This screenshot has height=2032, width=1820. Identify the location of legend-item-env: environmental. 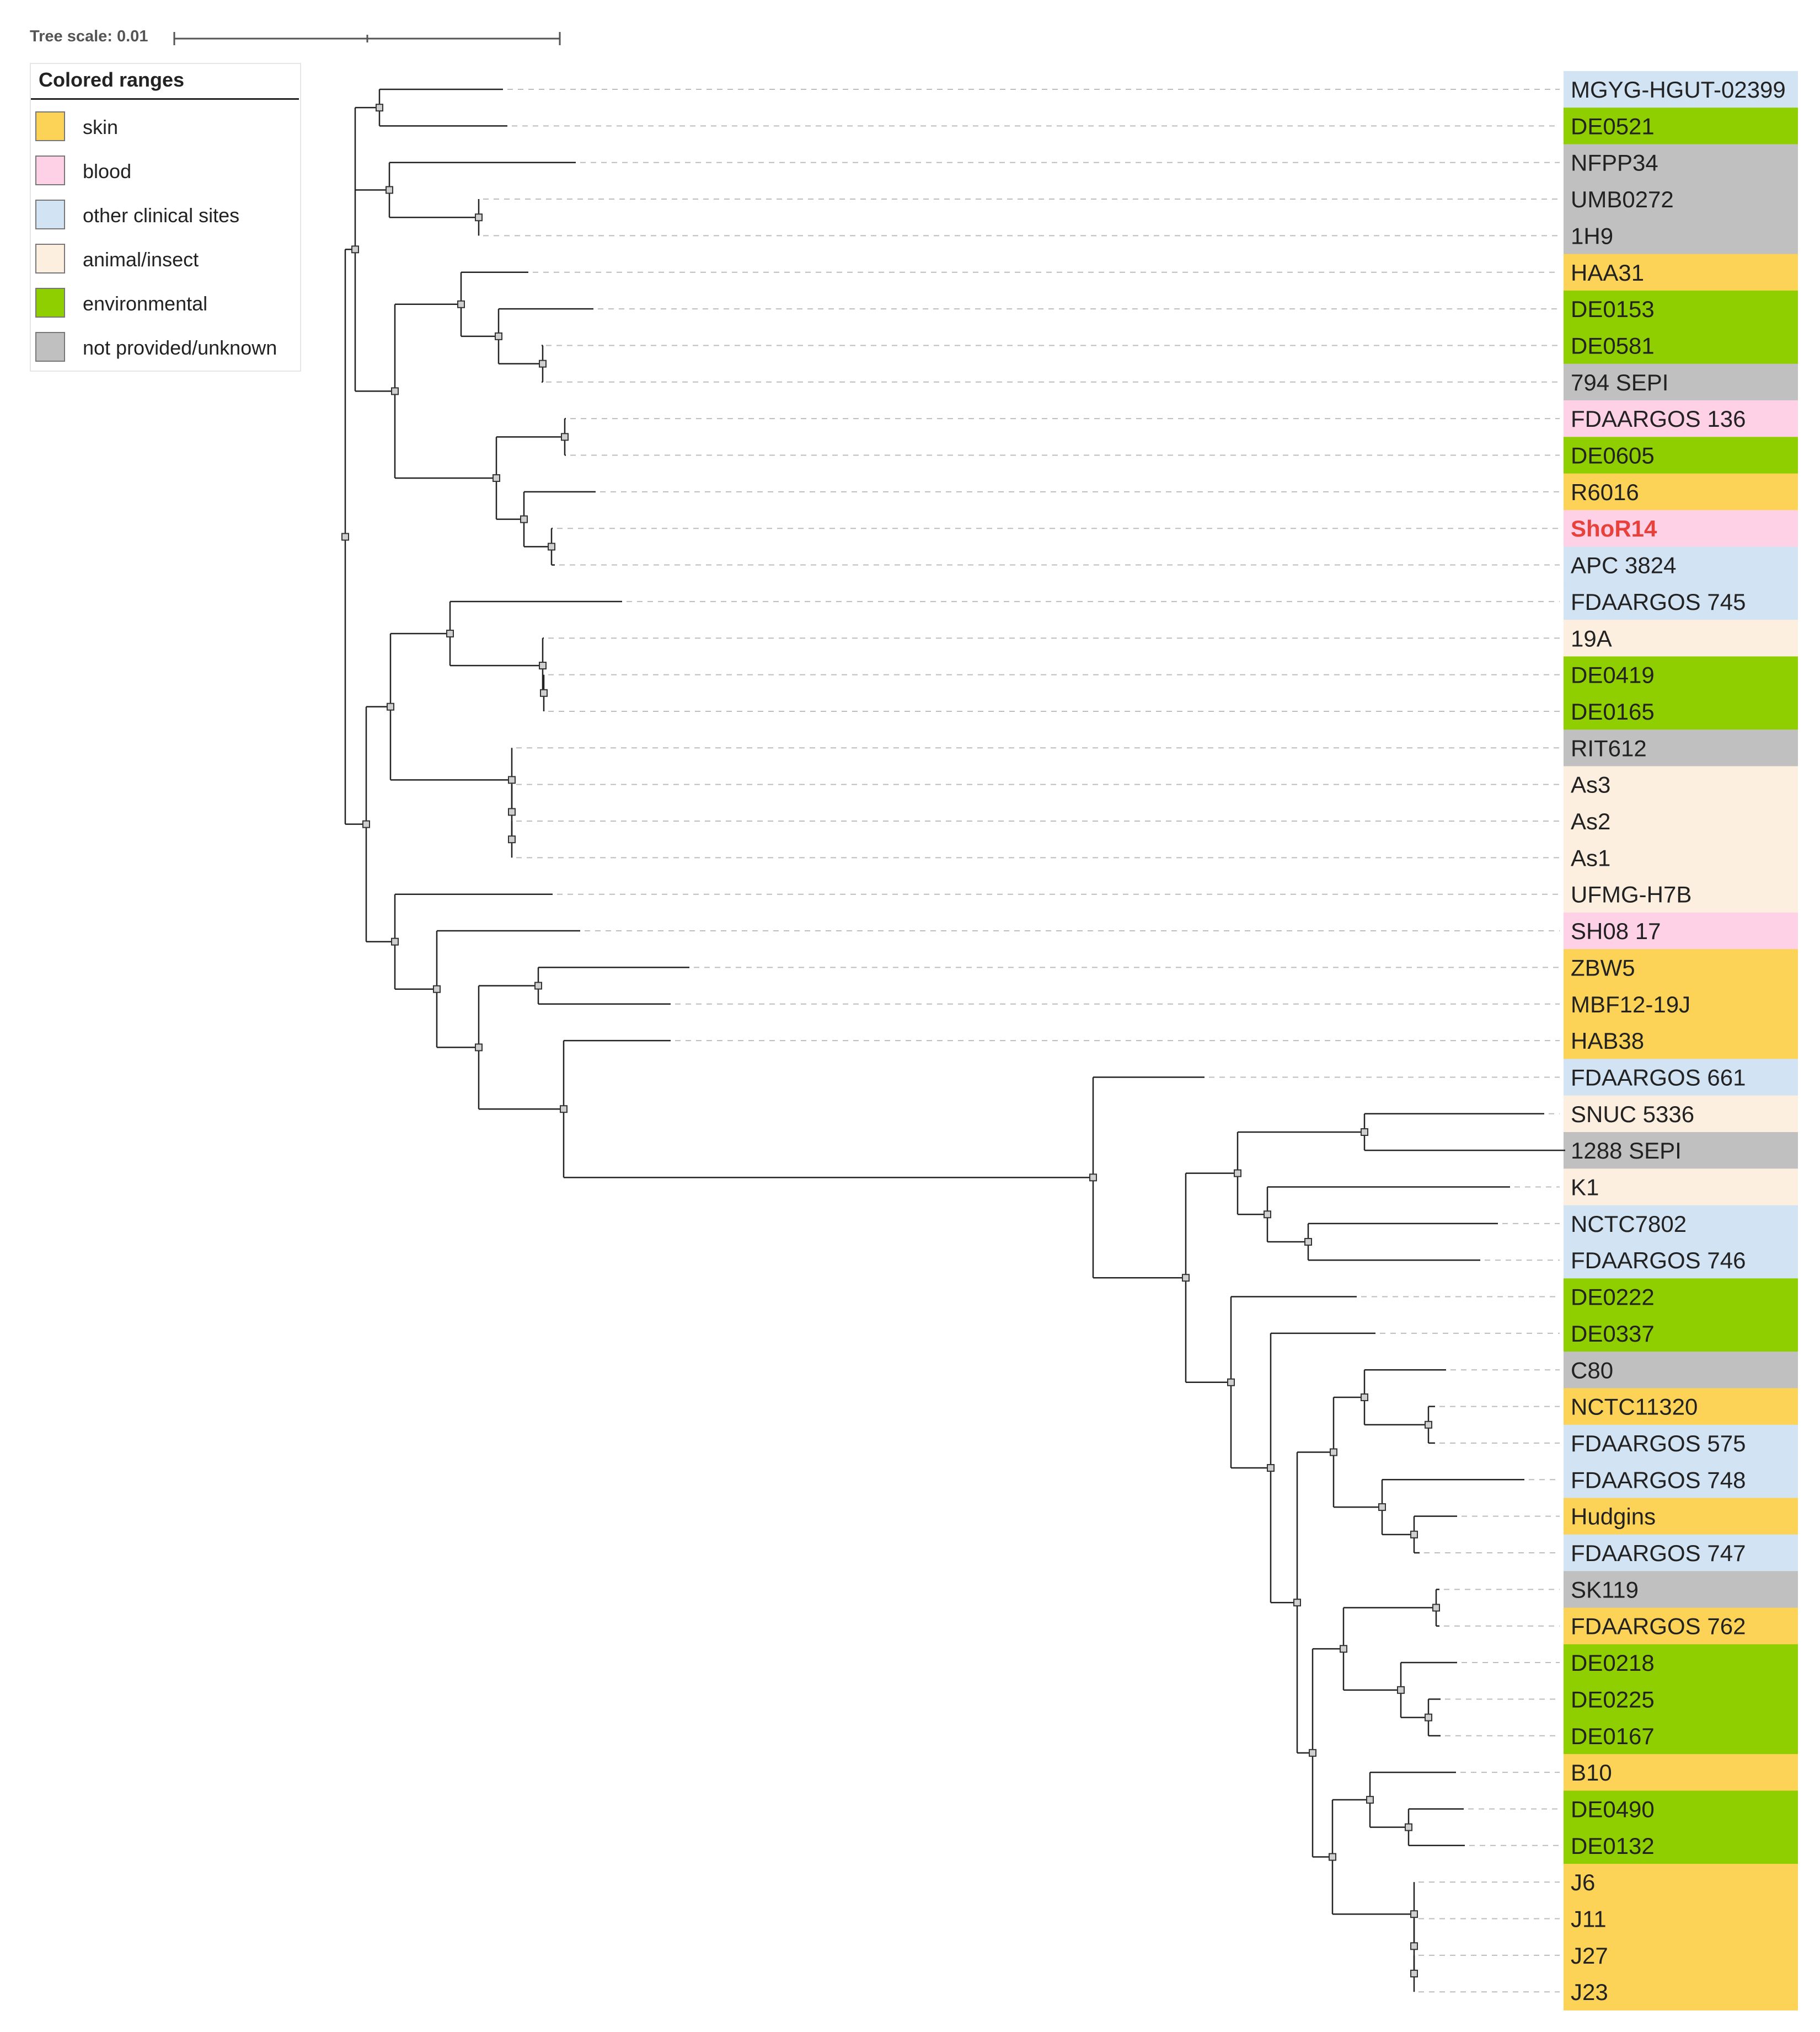
(167, 301).